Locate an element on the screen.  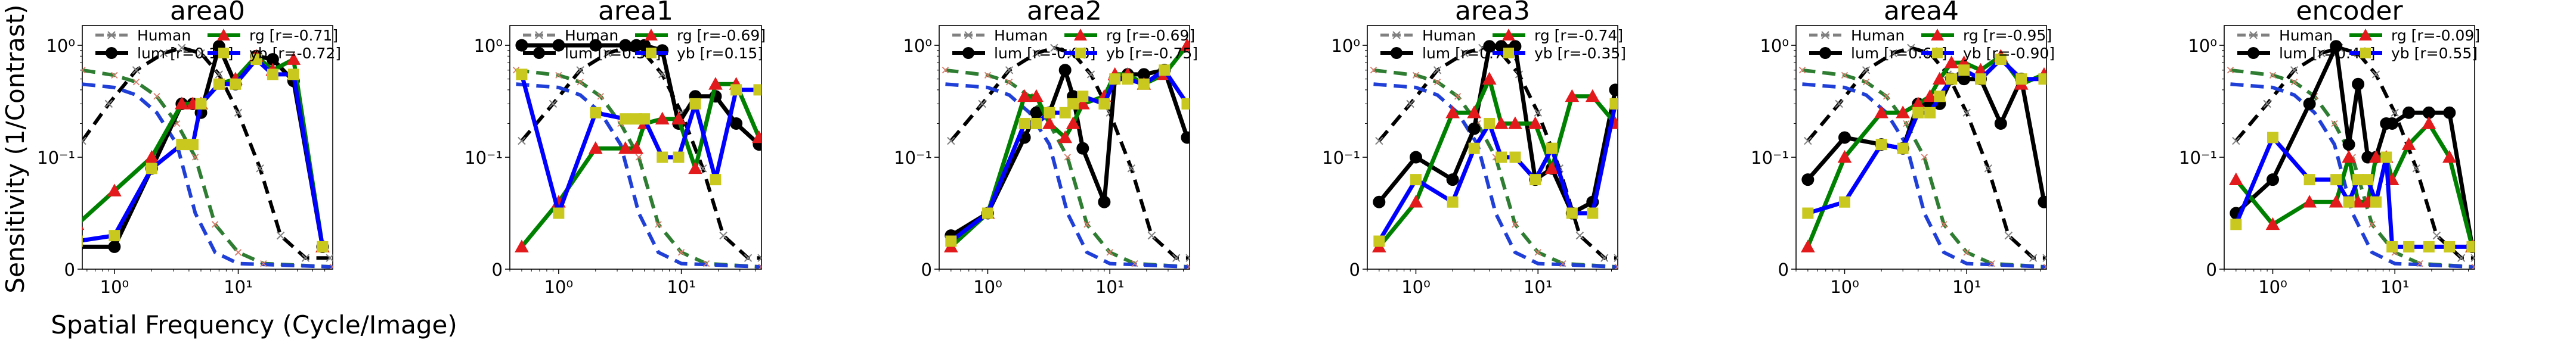
y-tick-label: 10⁻¹ is located at coordinates (2198, 158).